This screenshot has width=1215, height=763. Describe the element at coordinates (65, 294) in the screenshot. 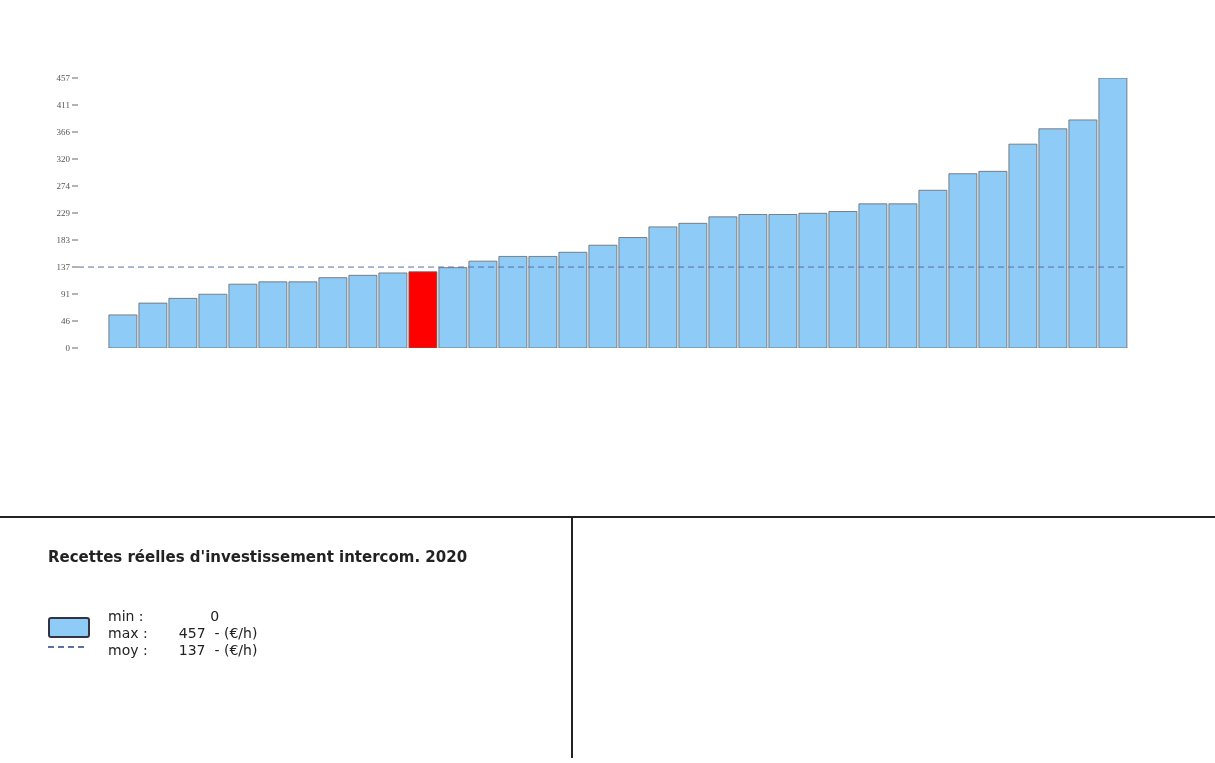

I see `y-tick-label: 91` at that location.